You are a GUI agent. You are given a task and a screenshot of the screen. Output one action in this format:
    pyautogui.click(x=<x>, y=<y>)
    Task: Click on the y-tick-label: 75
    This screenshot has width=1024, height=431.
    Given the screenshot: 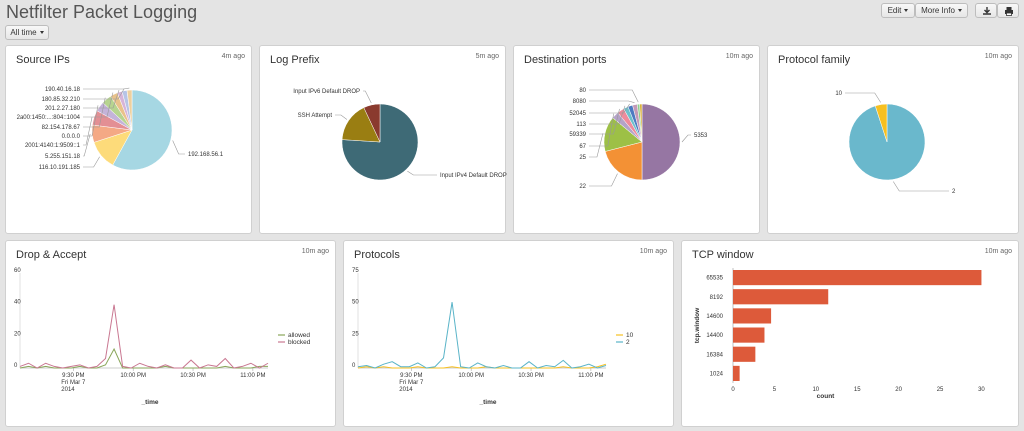 What is the action you would take?
    pyautogui.click(x=355, y=271)
    